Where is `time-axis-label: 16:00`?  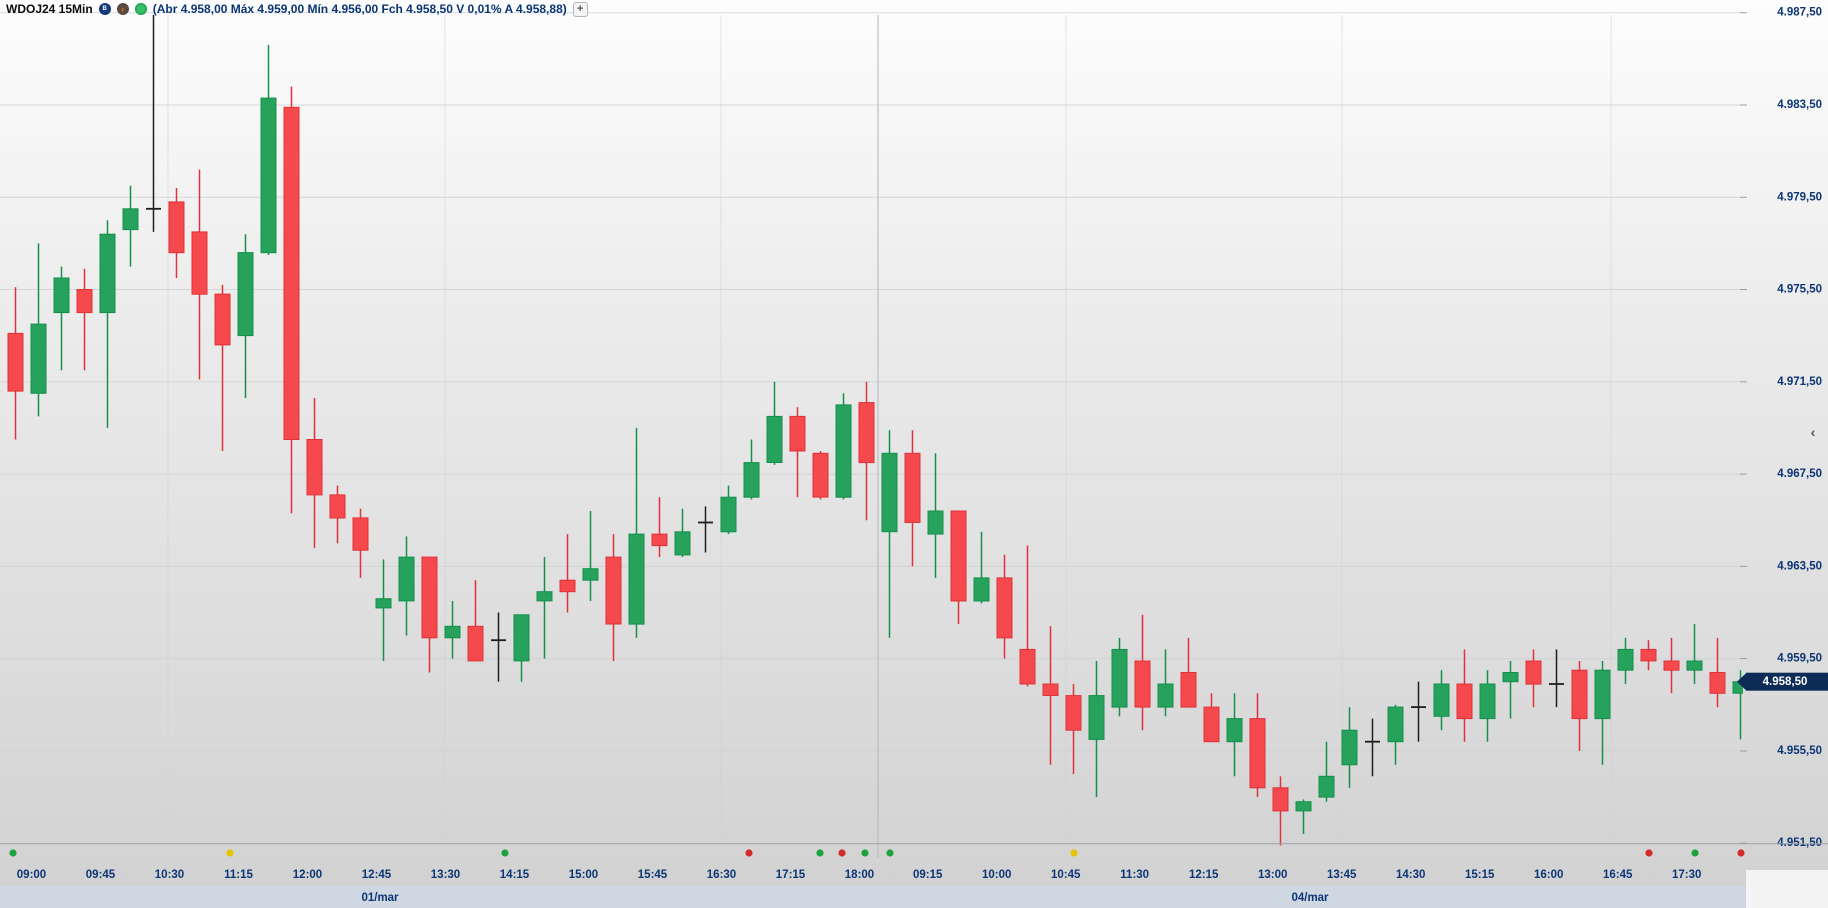 time-axis-label: 16:00 is located at coordinates (1548, 875).